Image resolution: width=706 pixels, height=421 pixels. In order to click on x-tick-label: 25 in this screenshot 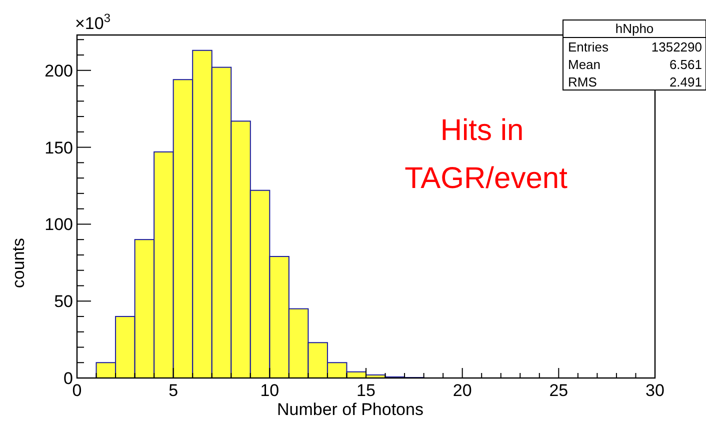, I will do `click(558, 390)`.